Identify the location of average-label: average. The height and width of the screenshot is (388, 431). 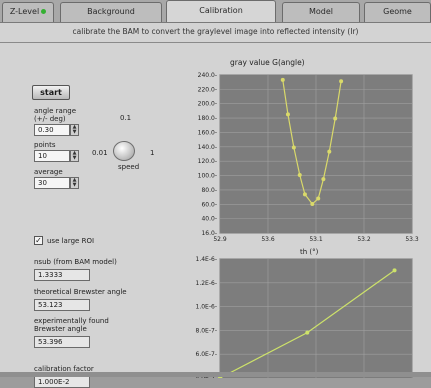
(48, 172).